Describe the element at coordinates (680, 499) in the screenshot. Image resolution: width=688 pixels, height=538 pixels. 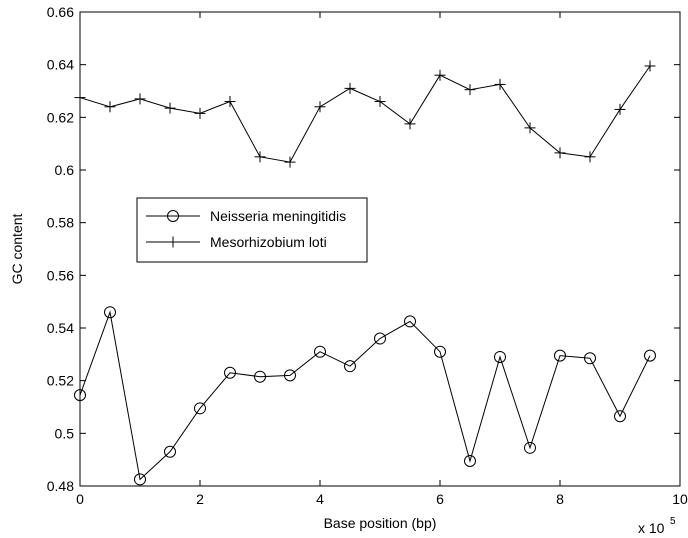
I see `x-tick-label: 10` at that location.